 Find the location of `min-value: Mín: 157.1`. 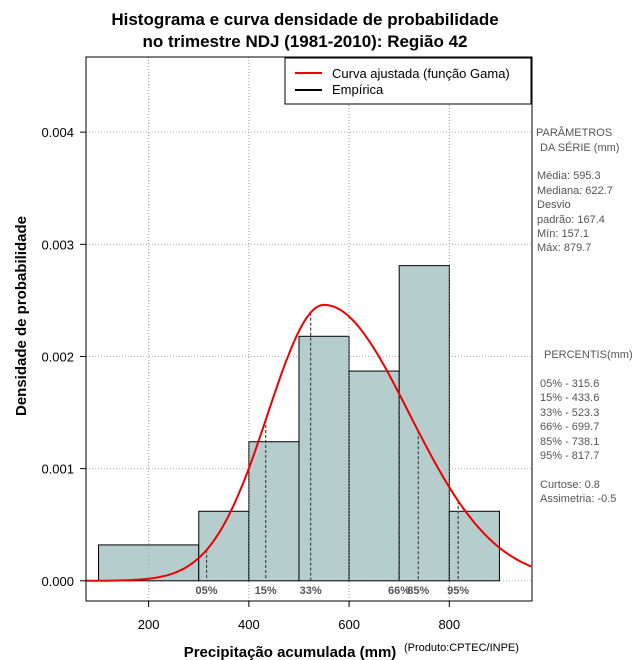

min-value: Mín: 157.1 is located at coordinates (563, 234).